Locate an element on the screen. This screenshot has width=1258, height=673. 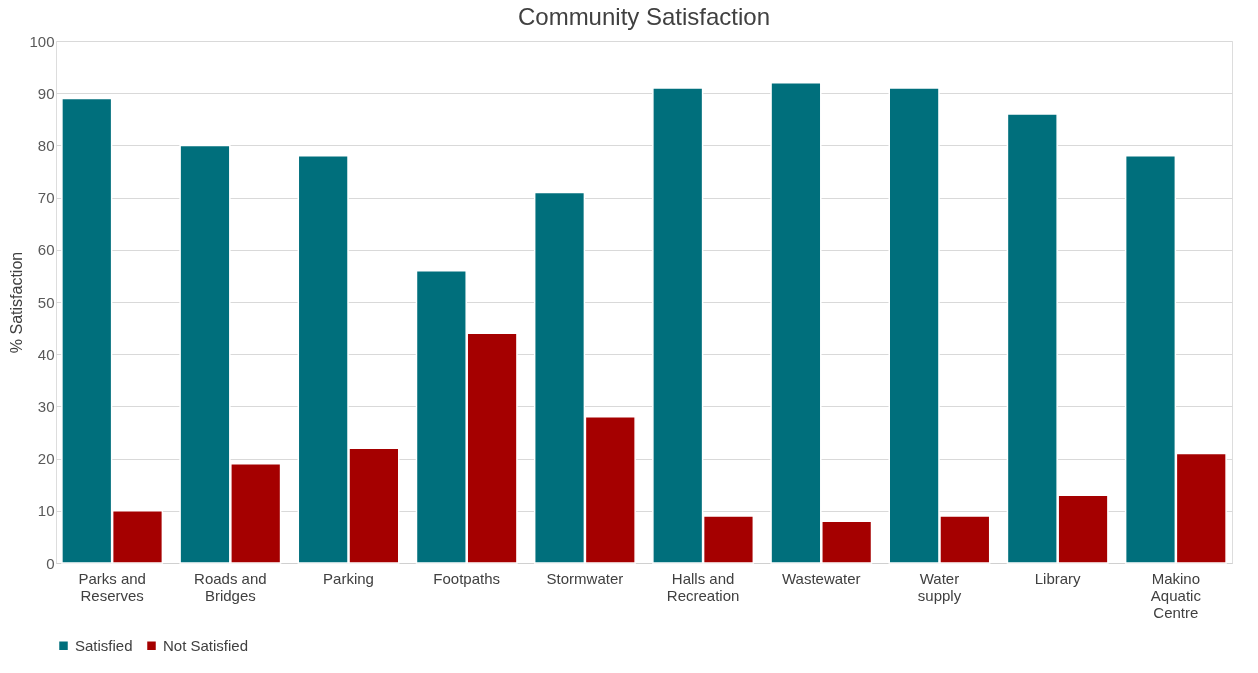
x-tick-label: Library is located at coordinates (1058, 578).